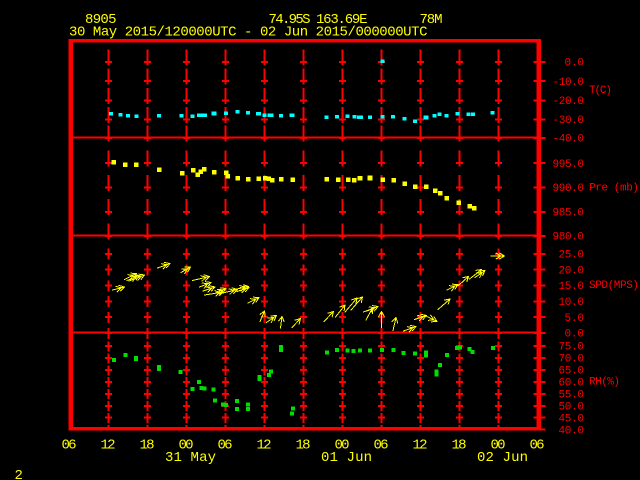 Image resolution: width=640 pixels, height=480 pixels. Describe the element at coordinates (569, 121) in the screenshot. I see `svg-text: -30.0` at that location.